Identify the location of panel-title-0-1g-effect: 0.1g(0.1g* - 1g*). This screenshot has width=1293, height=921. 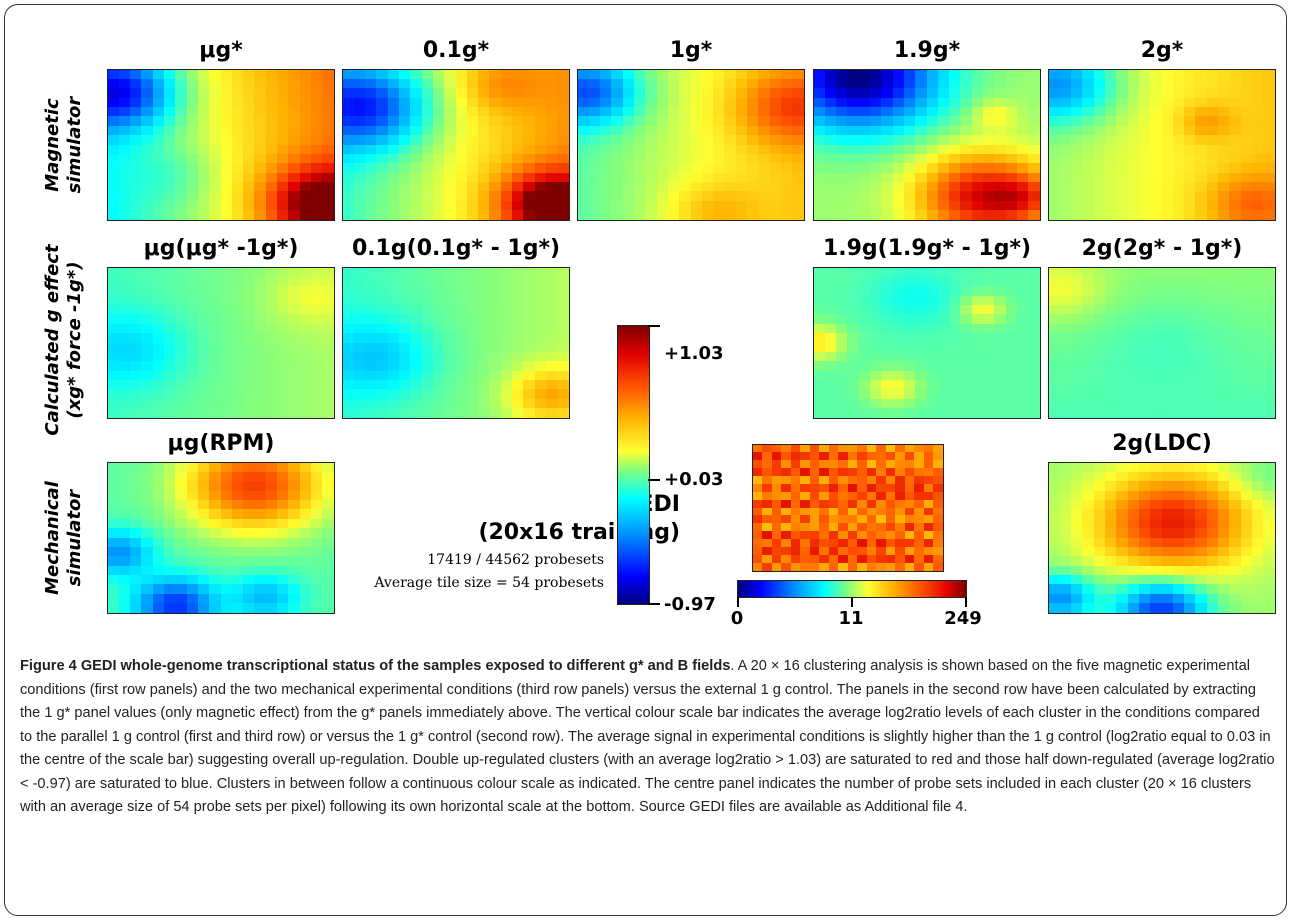
(456, 248).